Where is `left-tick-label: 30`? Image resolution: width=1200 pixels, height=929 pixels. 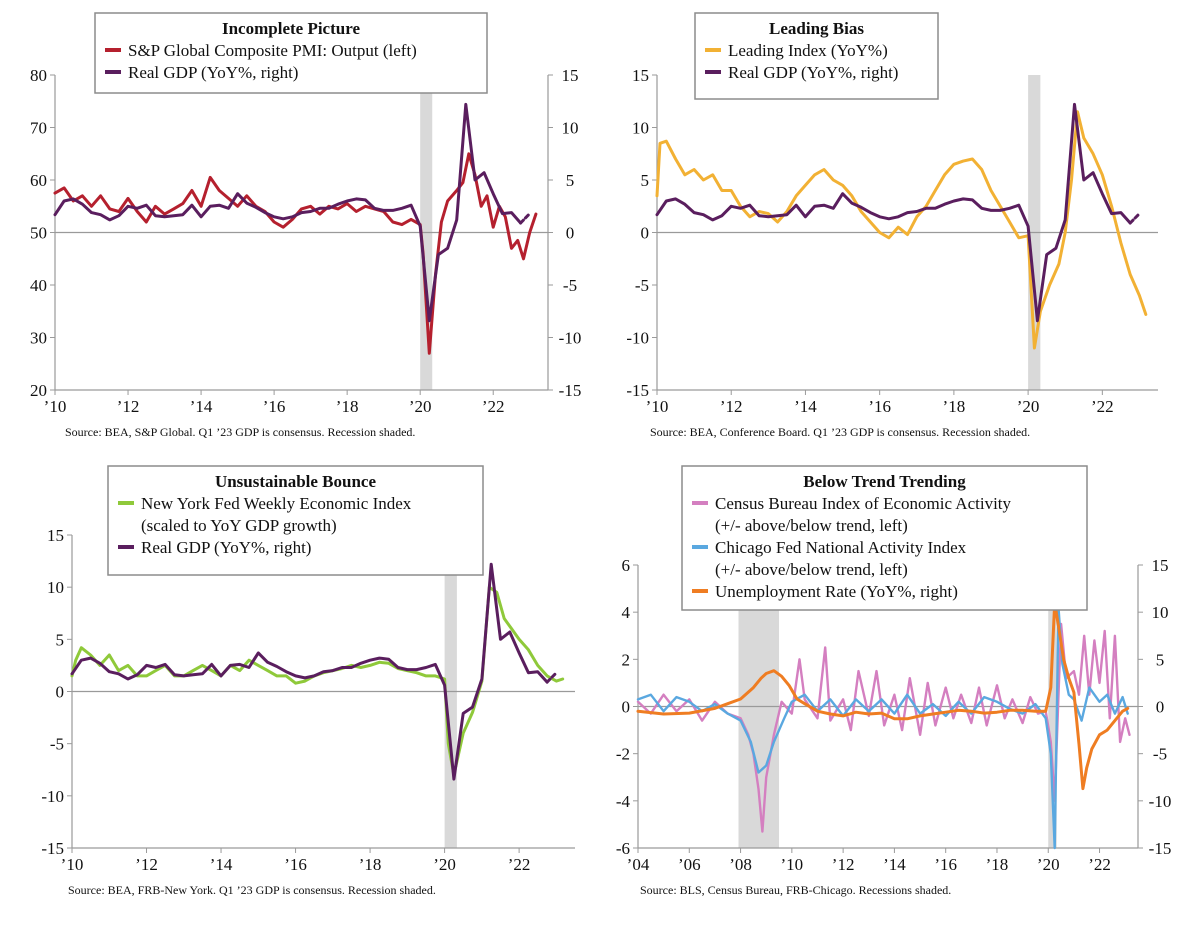 left-tick-label: 30 is located at coordinates (38, 338).